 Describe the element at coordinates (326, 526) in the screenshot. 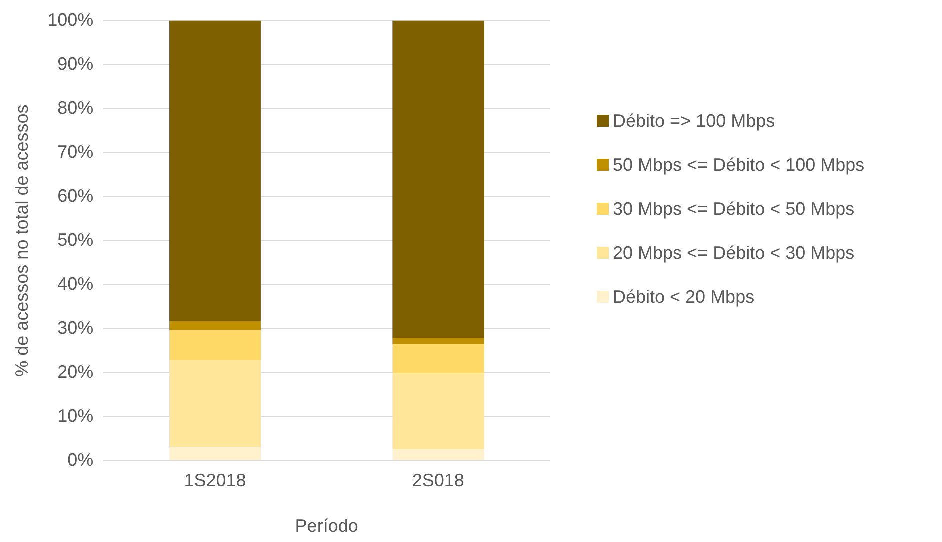

I see `x-axis-title: Período` at that location.